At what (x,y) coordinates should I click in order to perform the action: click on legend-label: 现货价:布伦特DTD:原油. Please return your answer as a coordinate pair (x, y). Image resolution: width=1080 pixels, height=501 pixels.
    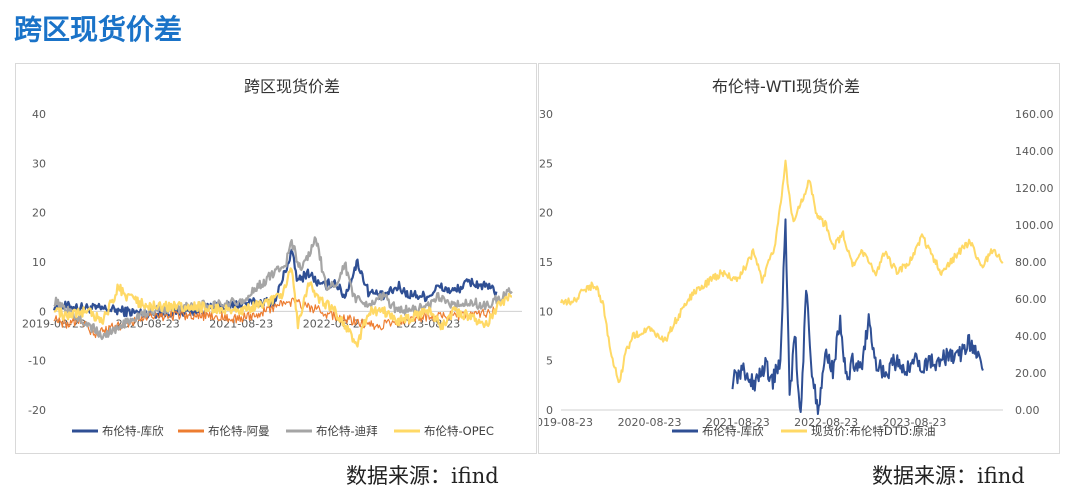
    Looking at the image, I should click on (873, 431).